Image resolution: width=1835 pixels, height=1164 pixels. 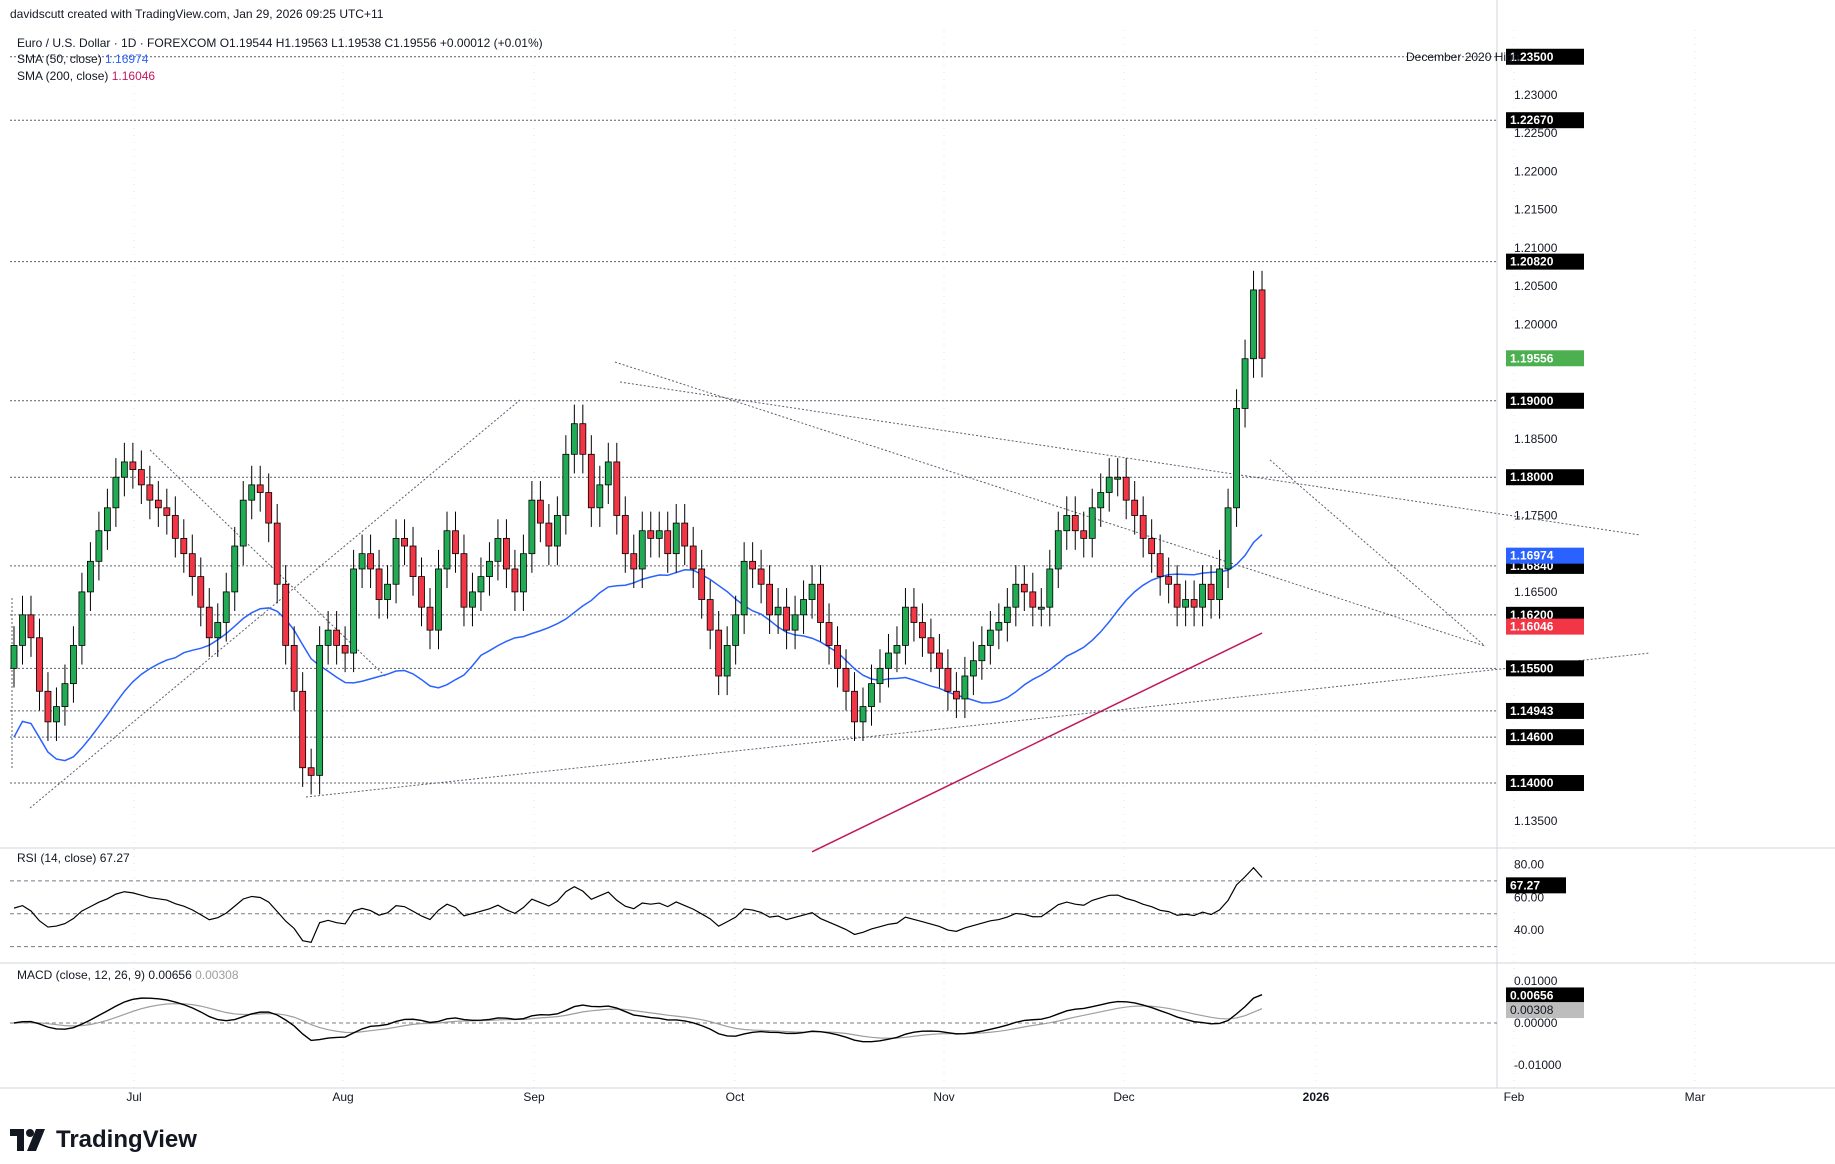 I want to click on sma50-line, so click(x=638, y=648).